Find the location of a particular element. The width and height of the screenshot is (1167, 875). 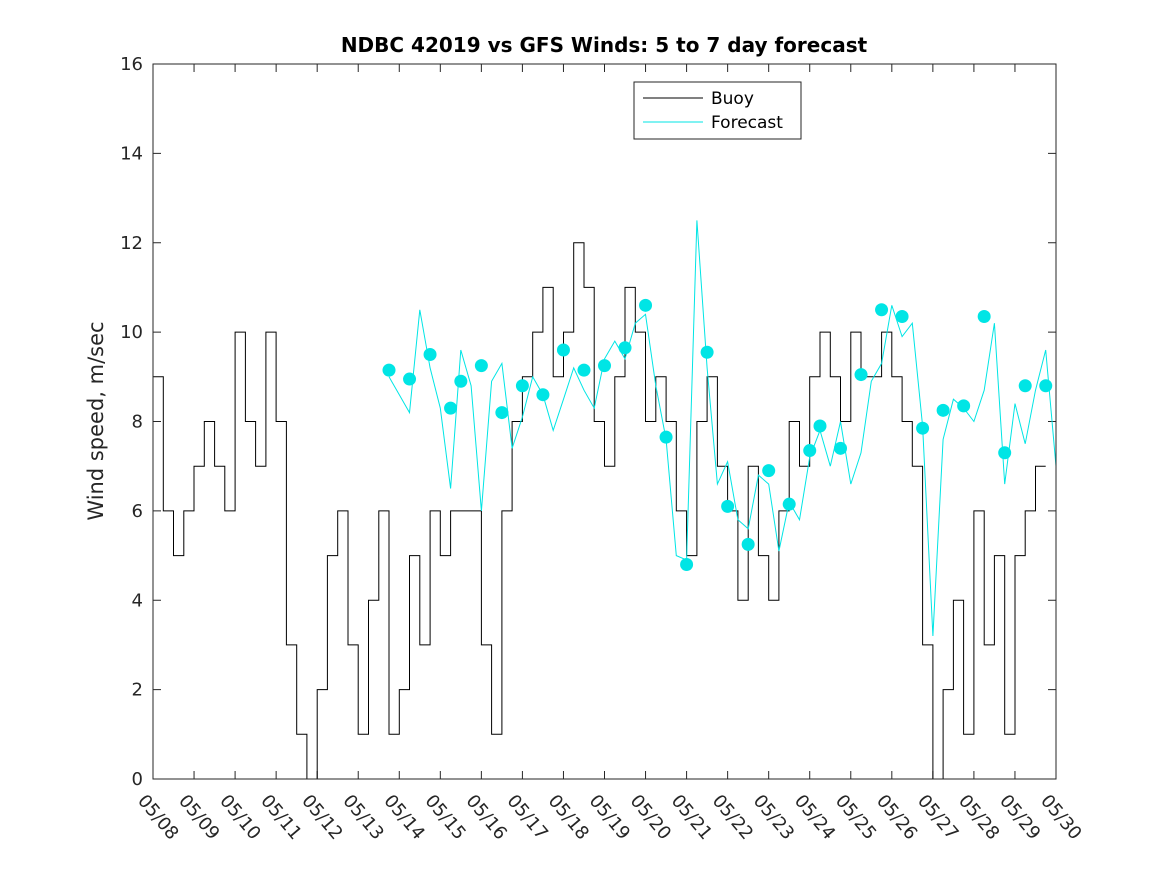

y-tick-label: 16 is located at coordinates (131, 64).